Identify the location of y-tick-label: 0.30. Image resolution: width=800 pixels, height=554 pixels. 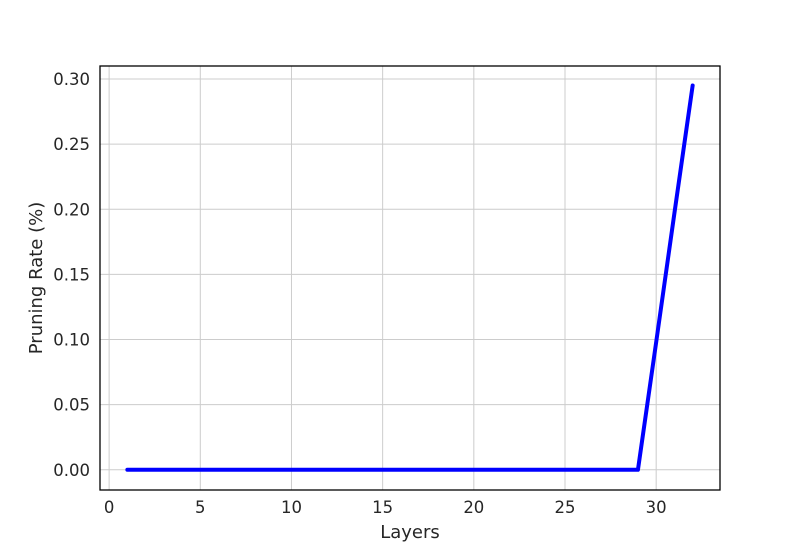
(71, 79).